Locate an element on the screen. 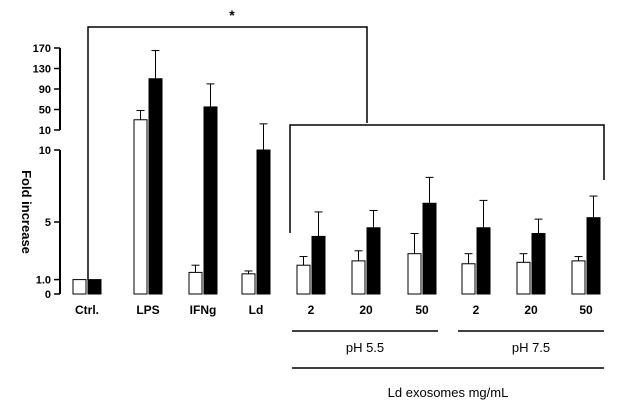 Image resolution: width=620 pixels, height=410 pixels. y-axis-label: Fold increase is located at coordinates (26, 212).